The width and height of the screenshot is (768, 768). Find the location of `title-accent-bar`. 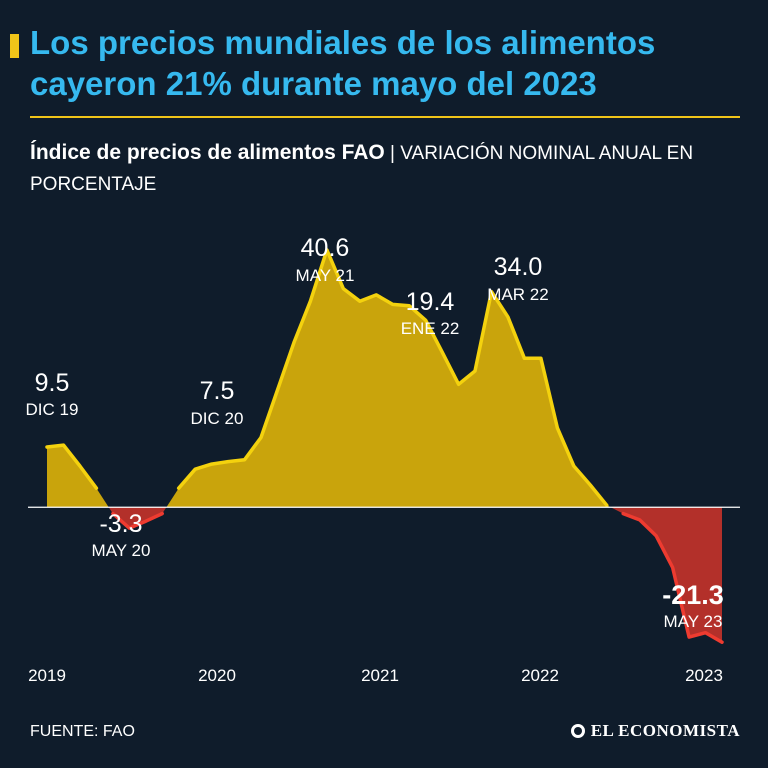

title-accent-bar is located at coordinates (14, 46).